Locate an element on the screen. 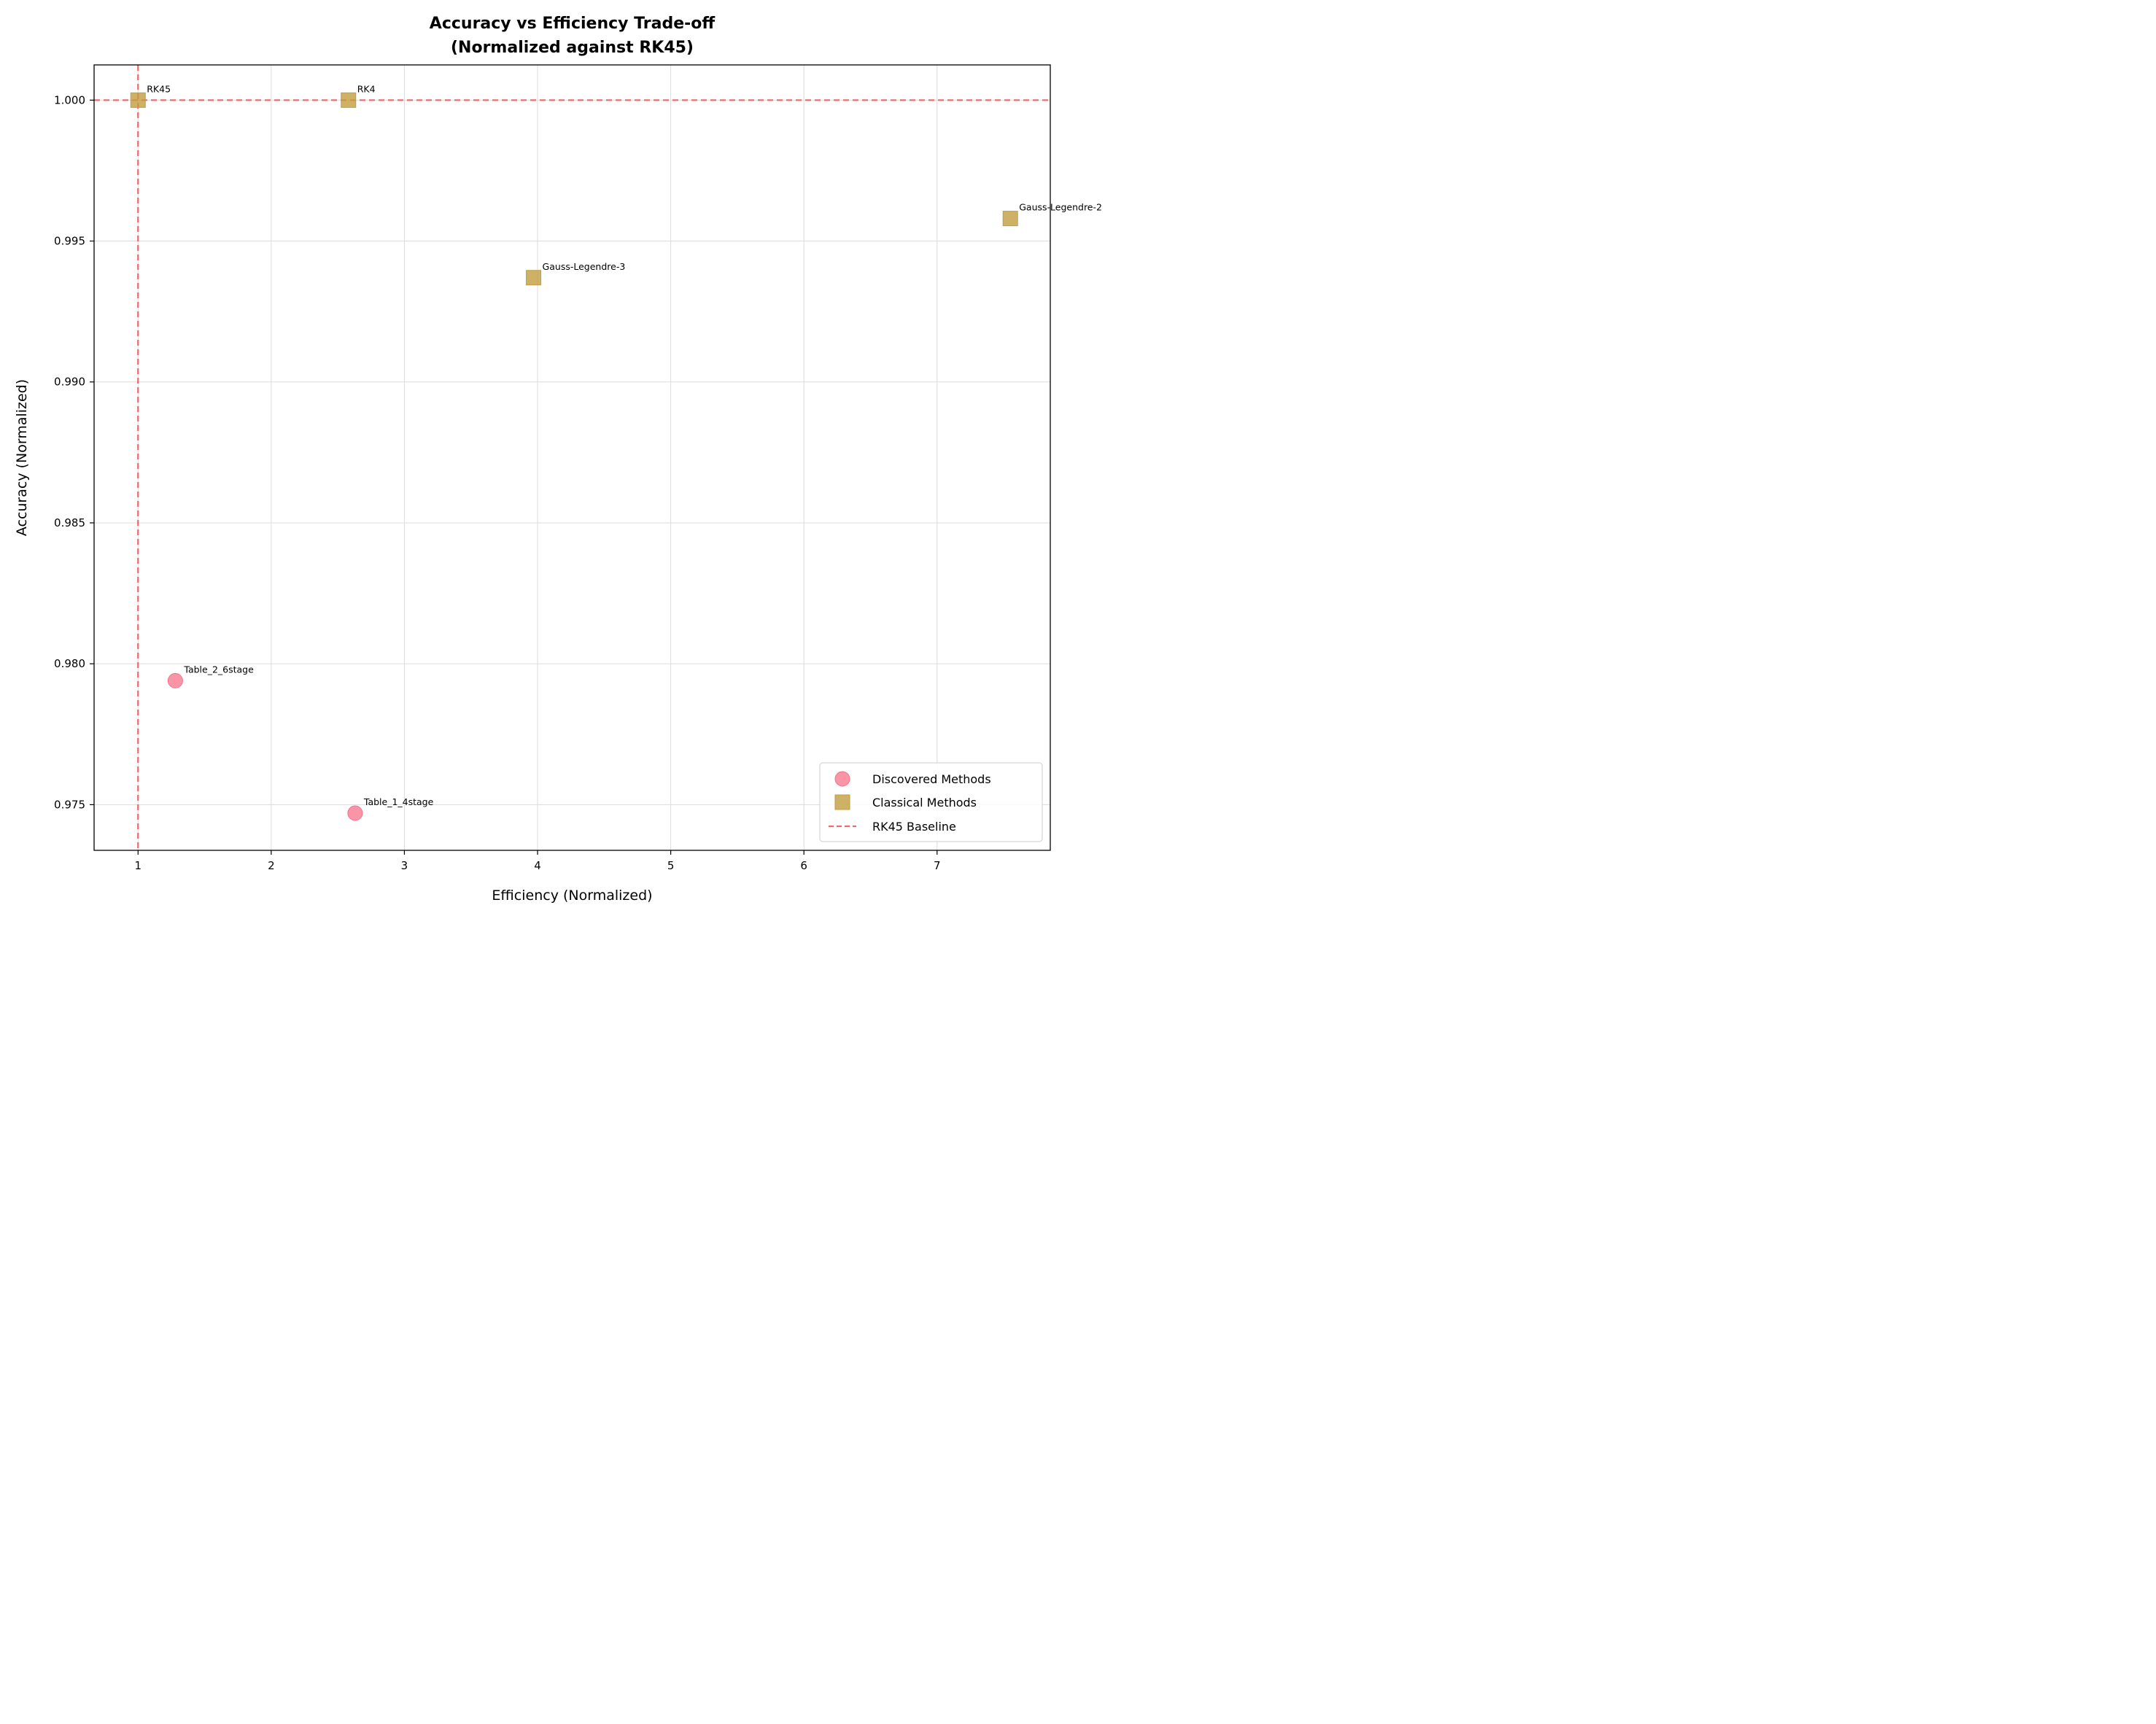 This screenshot has width=2156, height=1724. x-axis-ticks: 1 2 3 4 5 6 7 is located at coordinates (537, 861).